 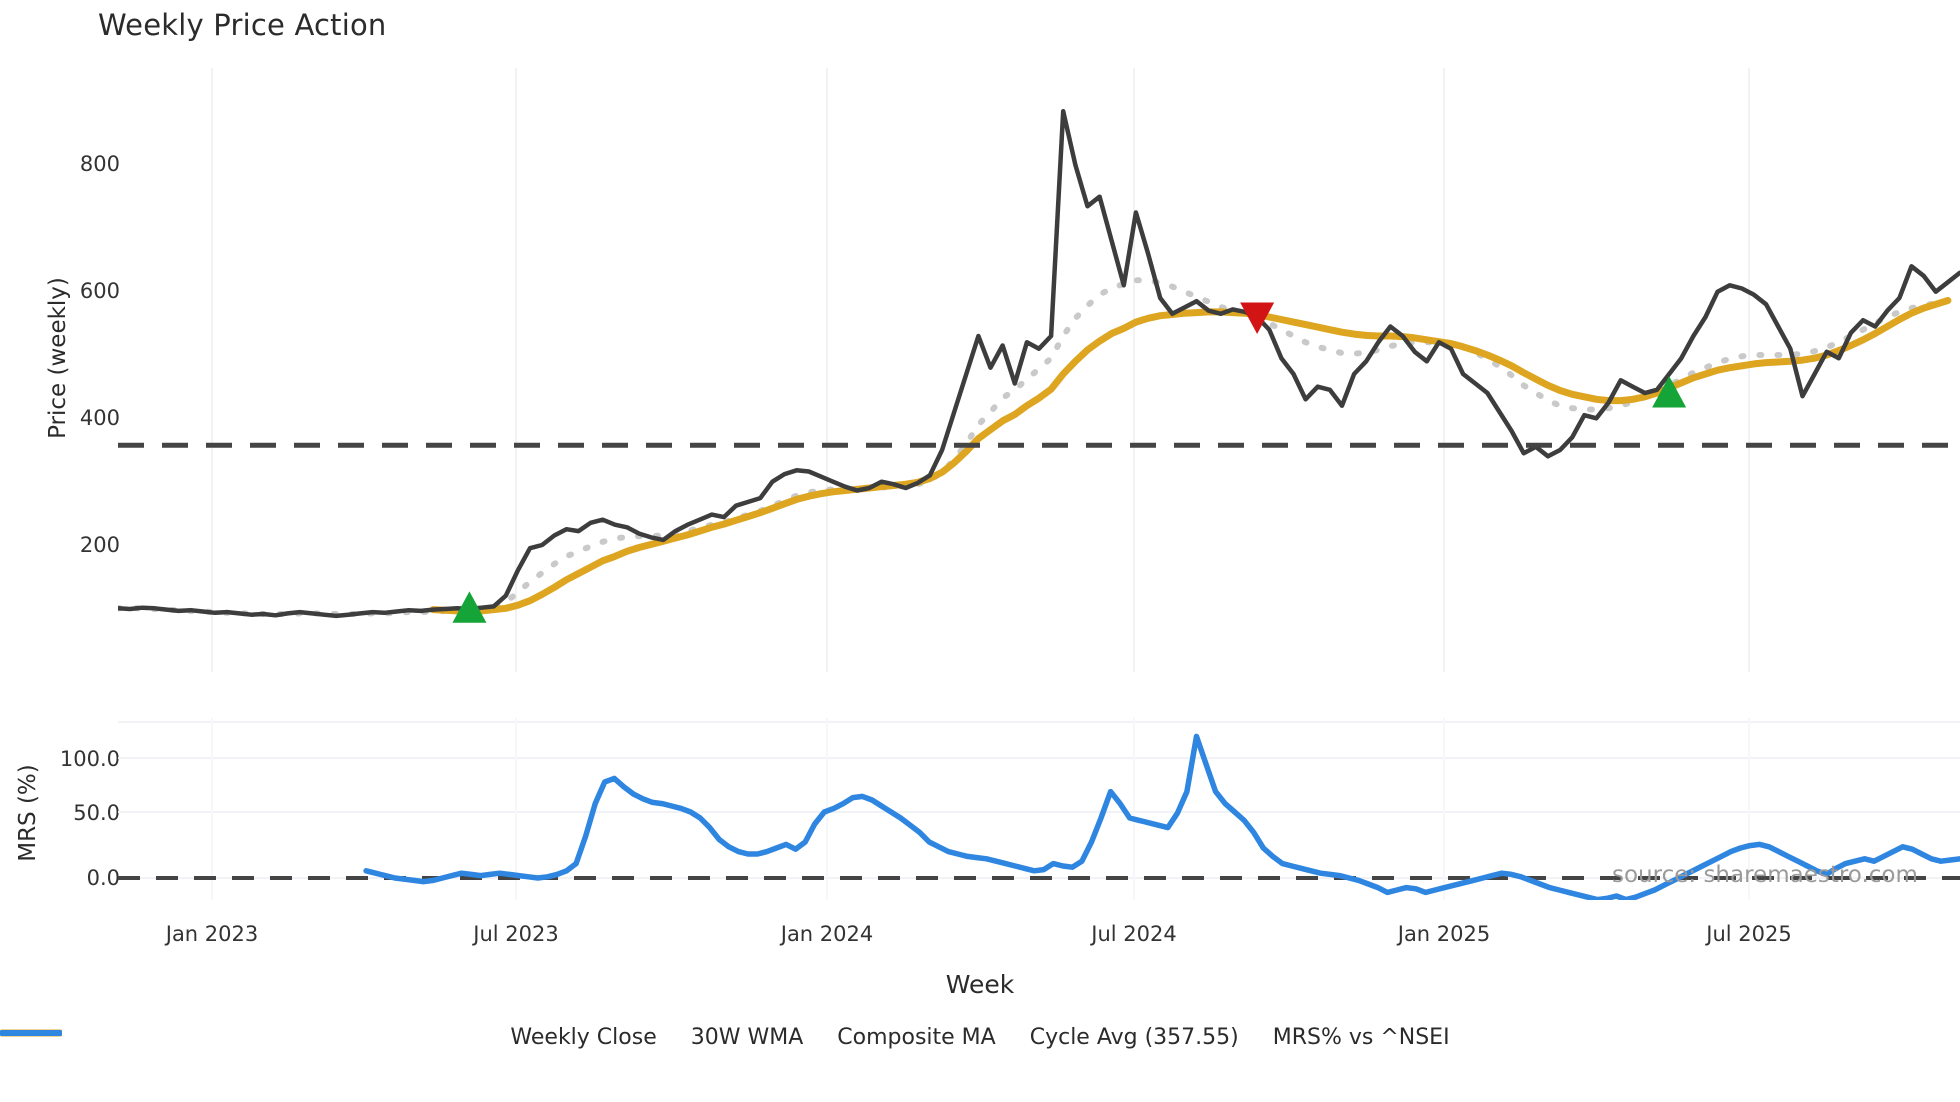 I want to click on xtick-jul-2023: Jul 2023, so click(x=516, y=934).